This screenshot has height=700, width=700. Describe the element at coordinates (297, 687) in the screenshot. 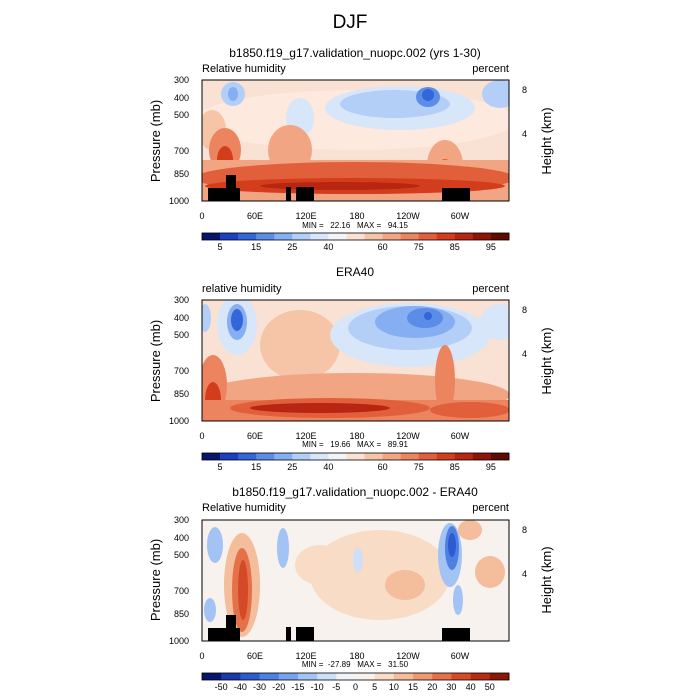

I see `colorbar-tick-label: -15` at that location.